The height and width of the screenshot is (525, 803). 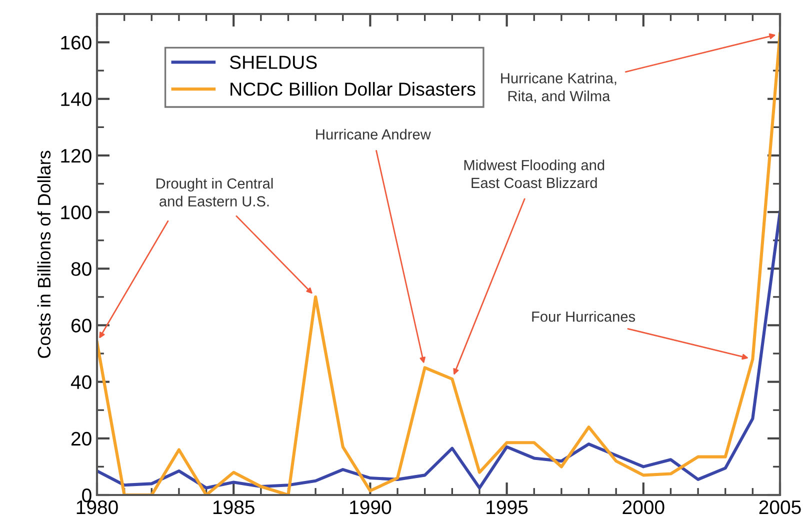 I want to click on y-tick-label: 140, so click(x=76, y=99).